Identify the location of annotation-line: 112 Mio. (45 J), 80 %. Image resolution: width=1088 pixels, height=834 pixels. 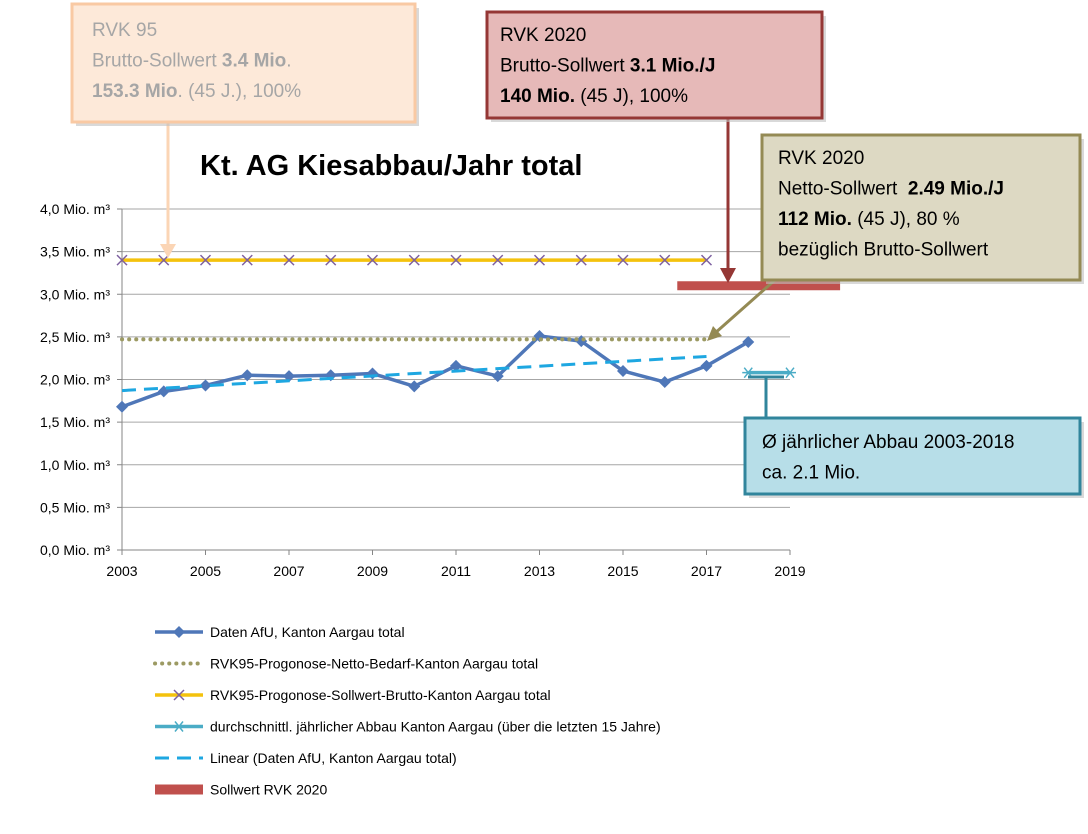
(869, 219).